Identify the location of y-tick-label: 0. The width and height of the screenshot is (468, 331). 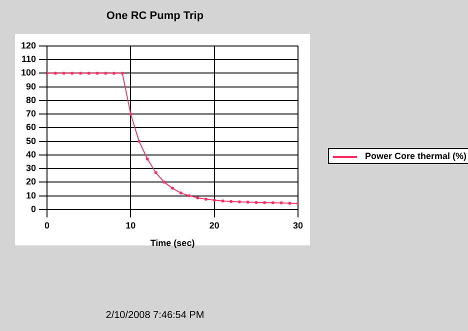
(33, 209).